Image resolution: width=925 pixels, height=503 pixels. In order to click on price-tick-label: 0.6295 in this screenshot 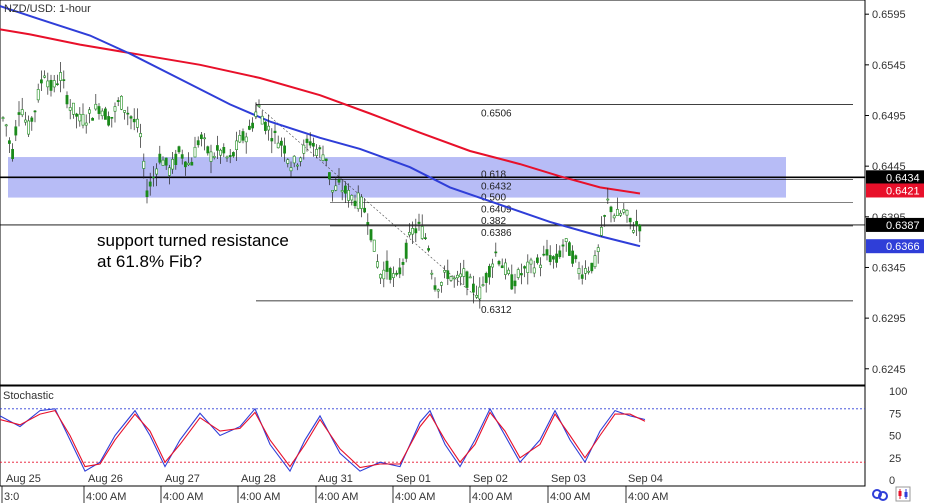, I will do `click(889, 319)`.